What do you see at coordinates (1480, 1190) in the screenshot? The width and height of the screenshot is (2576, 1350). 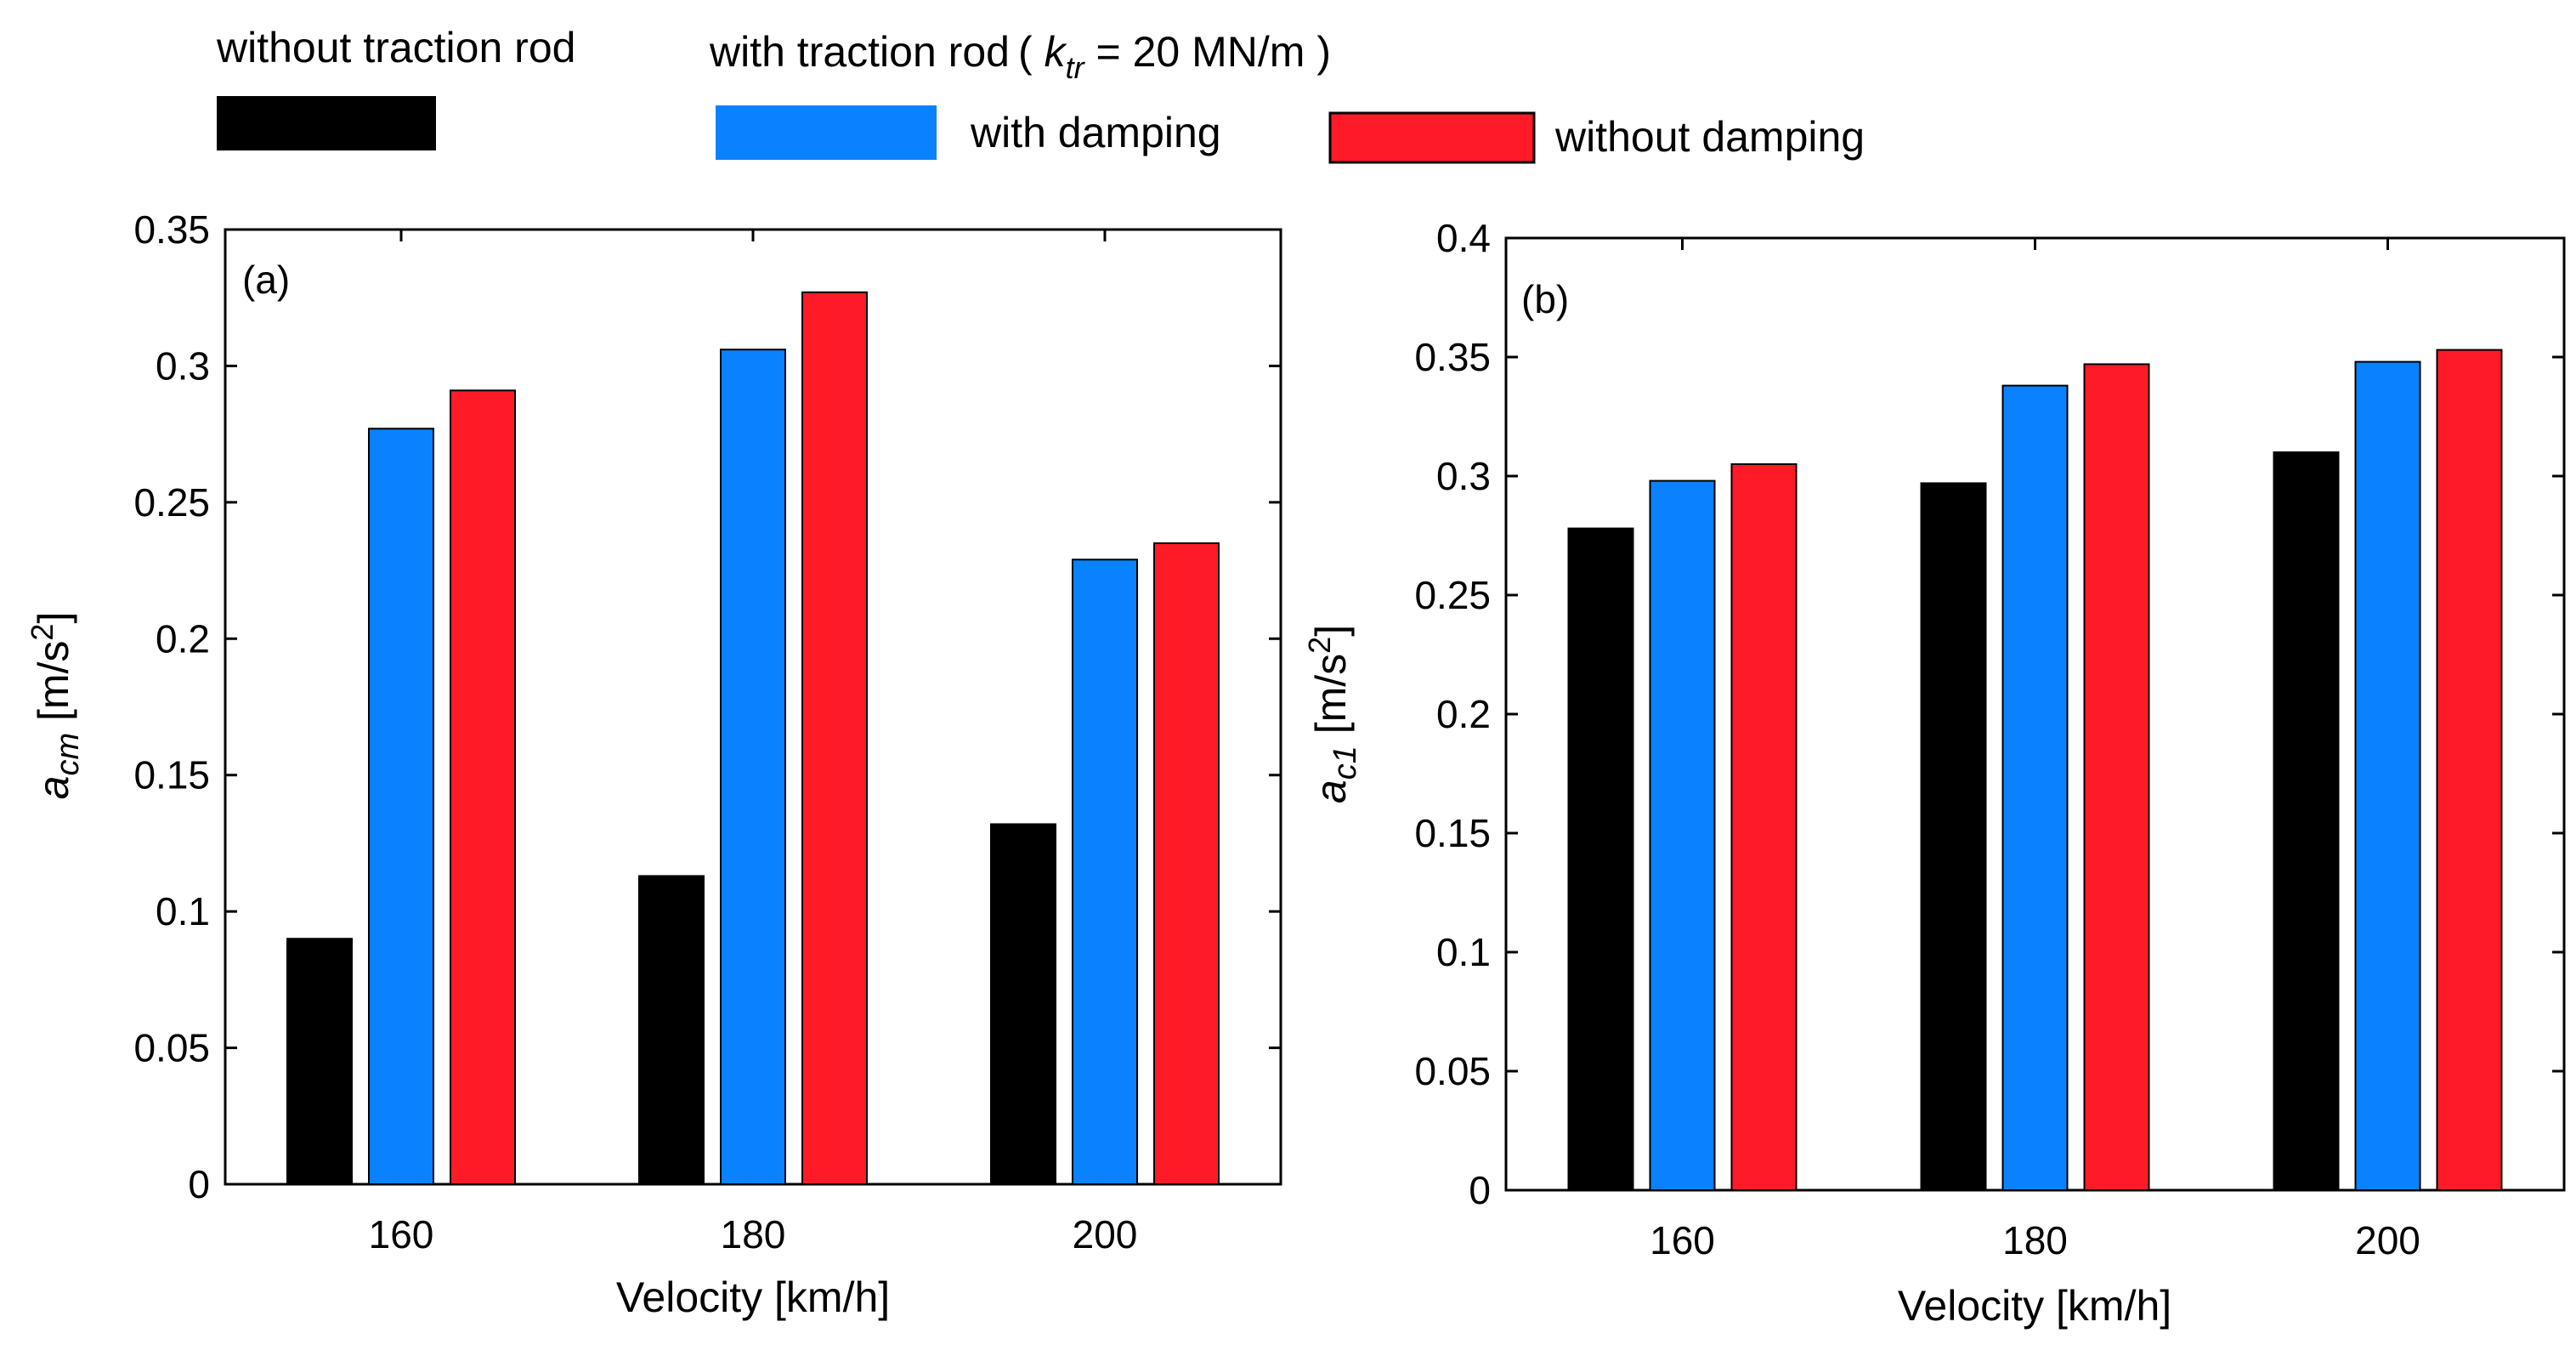 I see `y-tick-label-b: 0` at bounding box center [1480, 1190].